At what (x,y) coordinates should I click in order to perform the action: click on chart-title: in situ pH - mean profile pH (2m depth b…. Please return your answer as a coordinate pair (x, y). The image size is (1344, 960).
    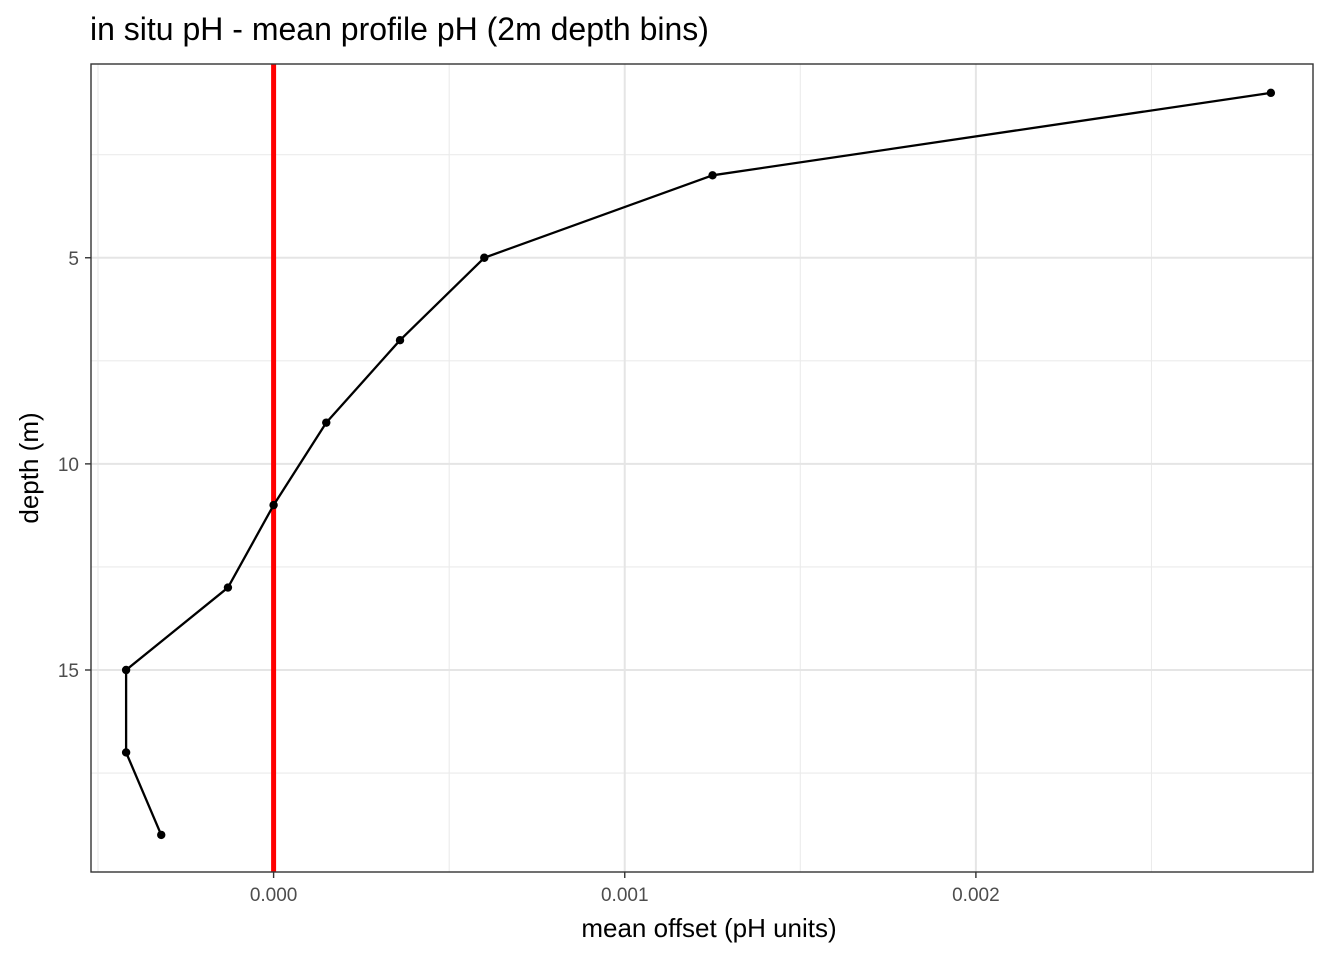
    Looking at the image, I should click on (399, 29).